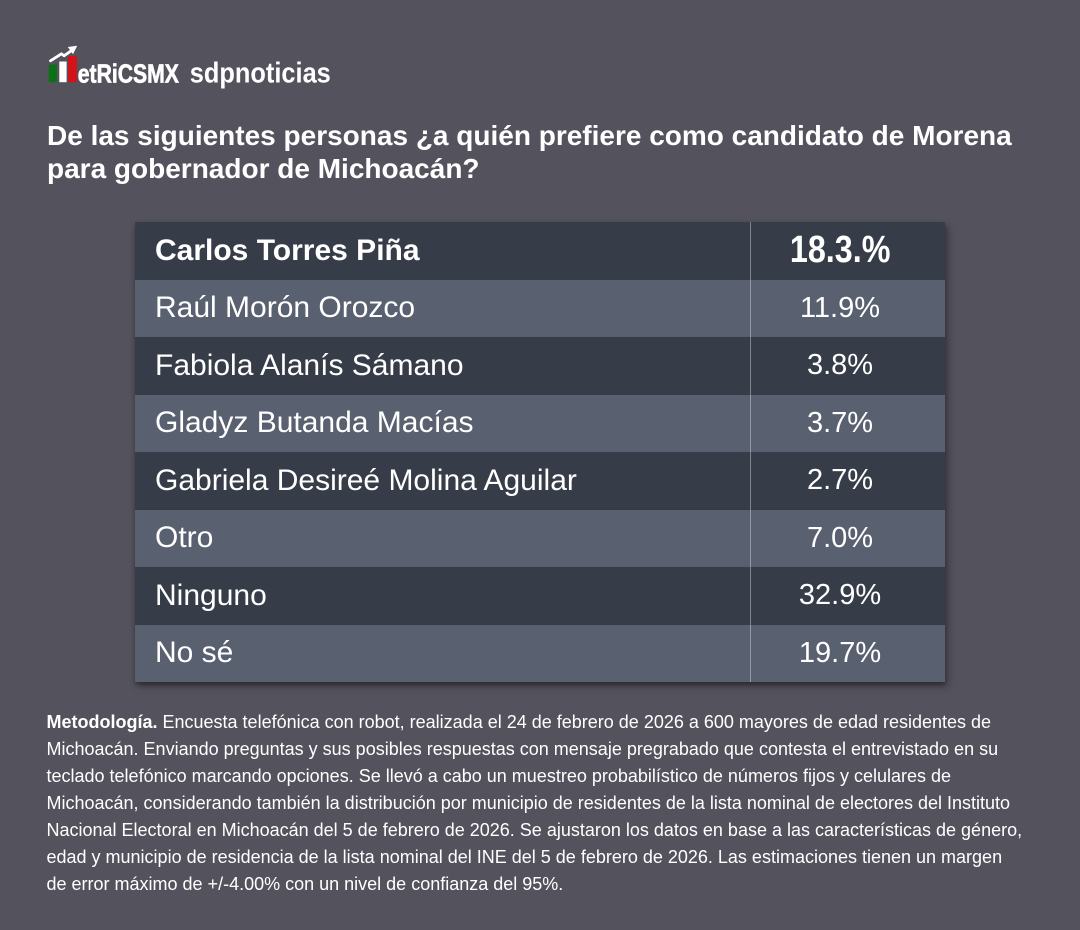 This screenshot has width=1080, height=930. Describe the element at coordinates (260, 73) in the screenshot. I see `svg-text: sdpnoticias` at that location.